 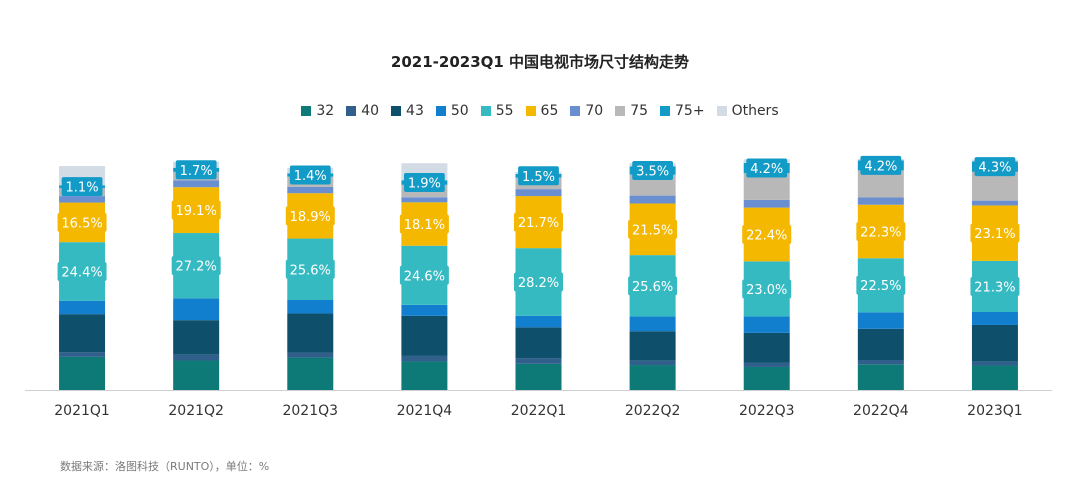 I want to click on data-label-2021q2-55: 27.2%, so click(x=196, y=267).